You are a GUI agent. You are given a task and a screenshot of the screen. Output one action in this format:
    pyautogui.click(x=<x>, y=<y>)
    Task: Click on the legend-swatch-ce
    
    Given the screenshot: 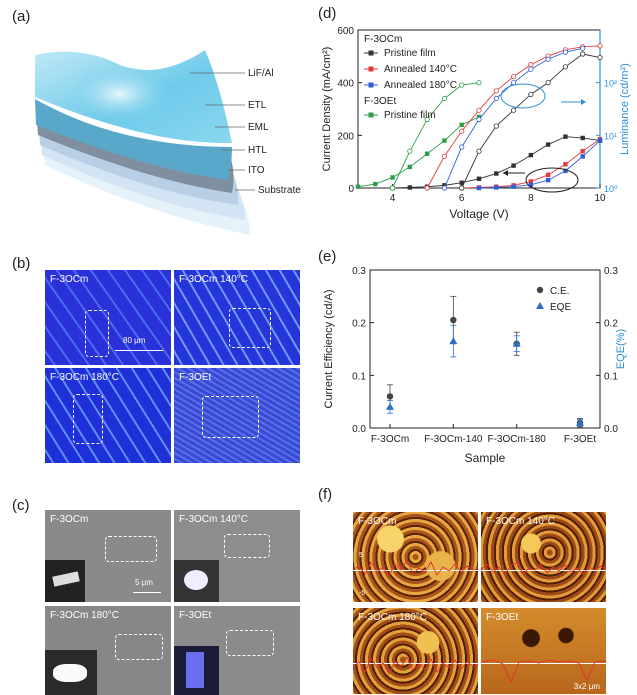 What is the action you would take?
    pyautogui.click(x=540, y=290)
    